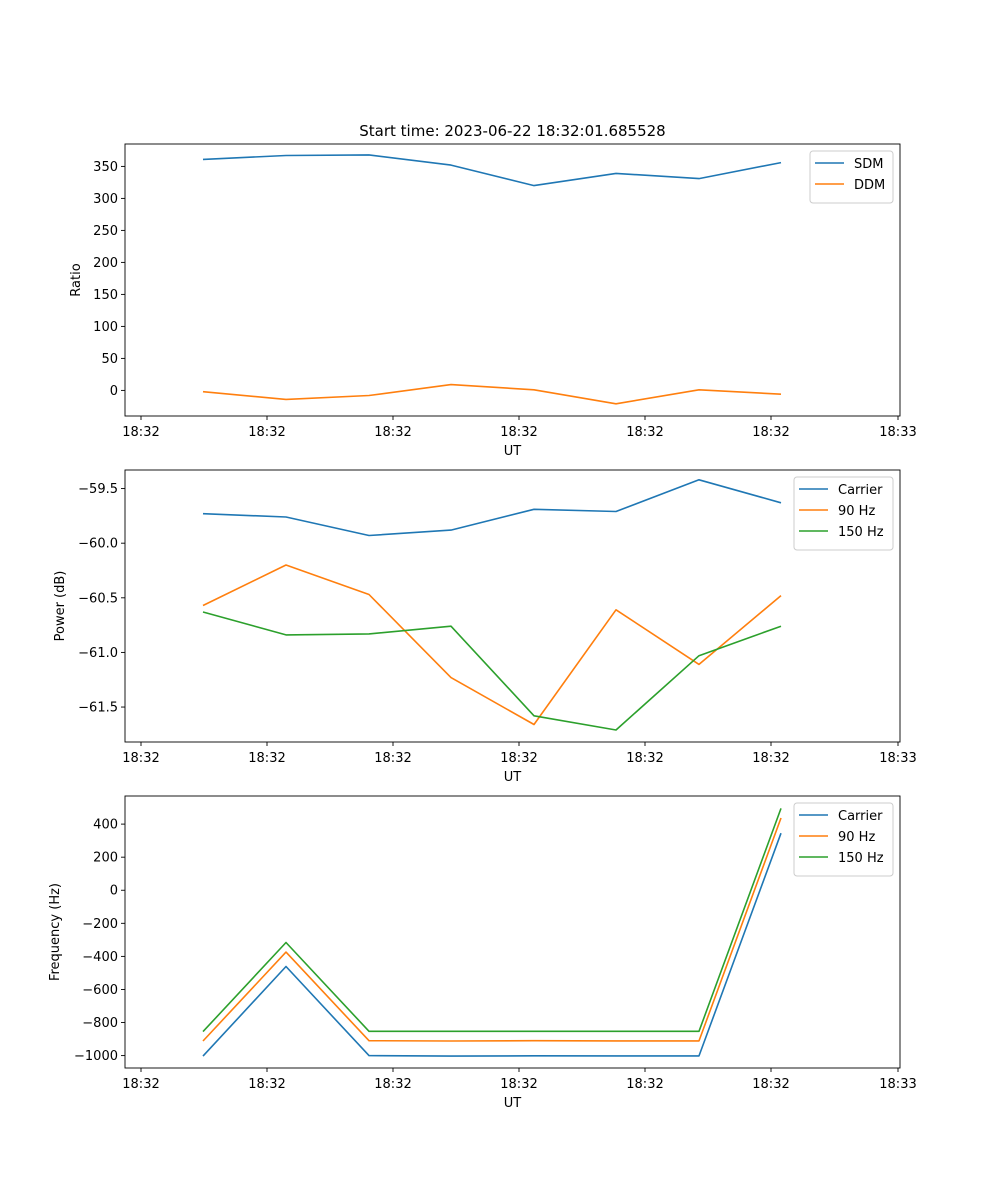 Image resolution: width=1000 pixels, height=1200 pixels. I want to click on y-tick-label: −61.5, so click(98, 708).